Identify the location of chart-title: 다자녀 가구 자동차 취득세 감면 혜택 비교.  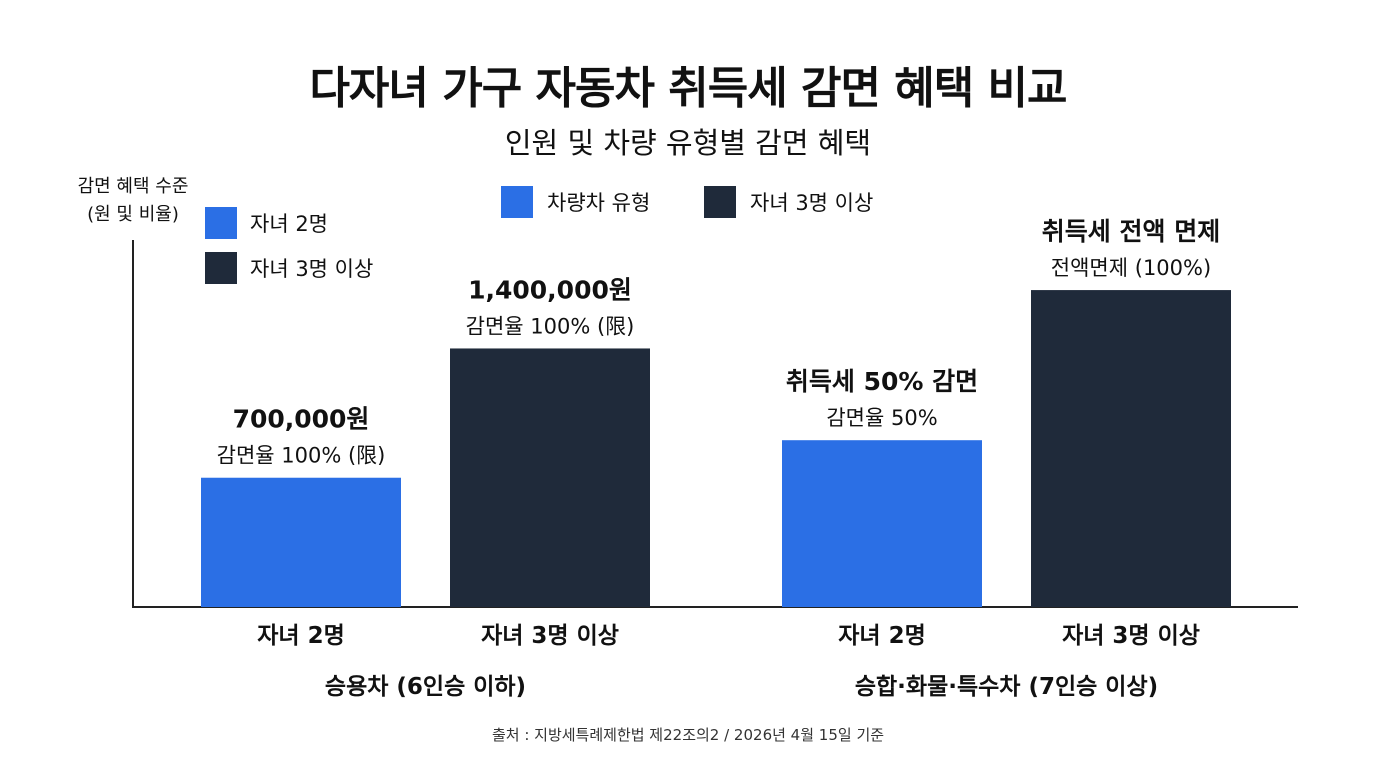
(688, 88).